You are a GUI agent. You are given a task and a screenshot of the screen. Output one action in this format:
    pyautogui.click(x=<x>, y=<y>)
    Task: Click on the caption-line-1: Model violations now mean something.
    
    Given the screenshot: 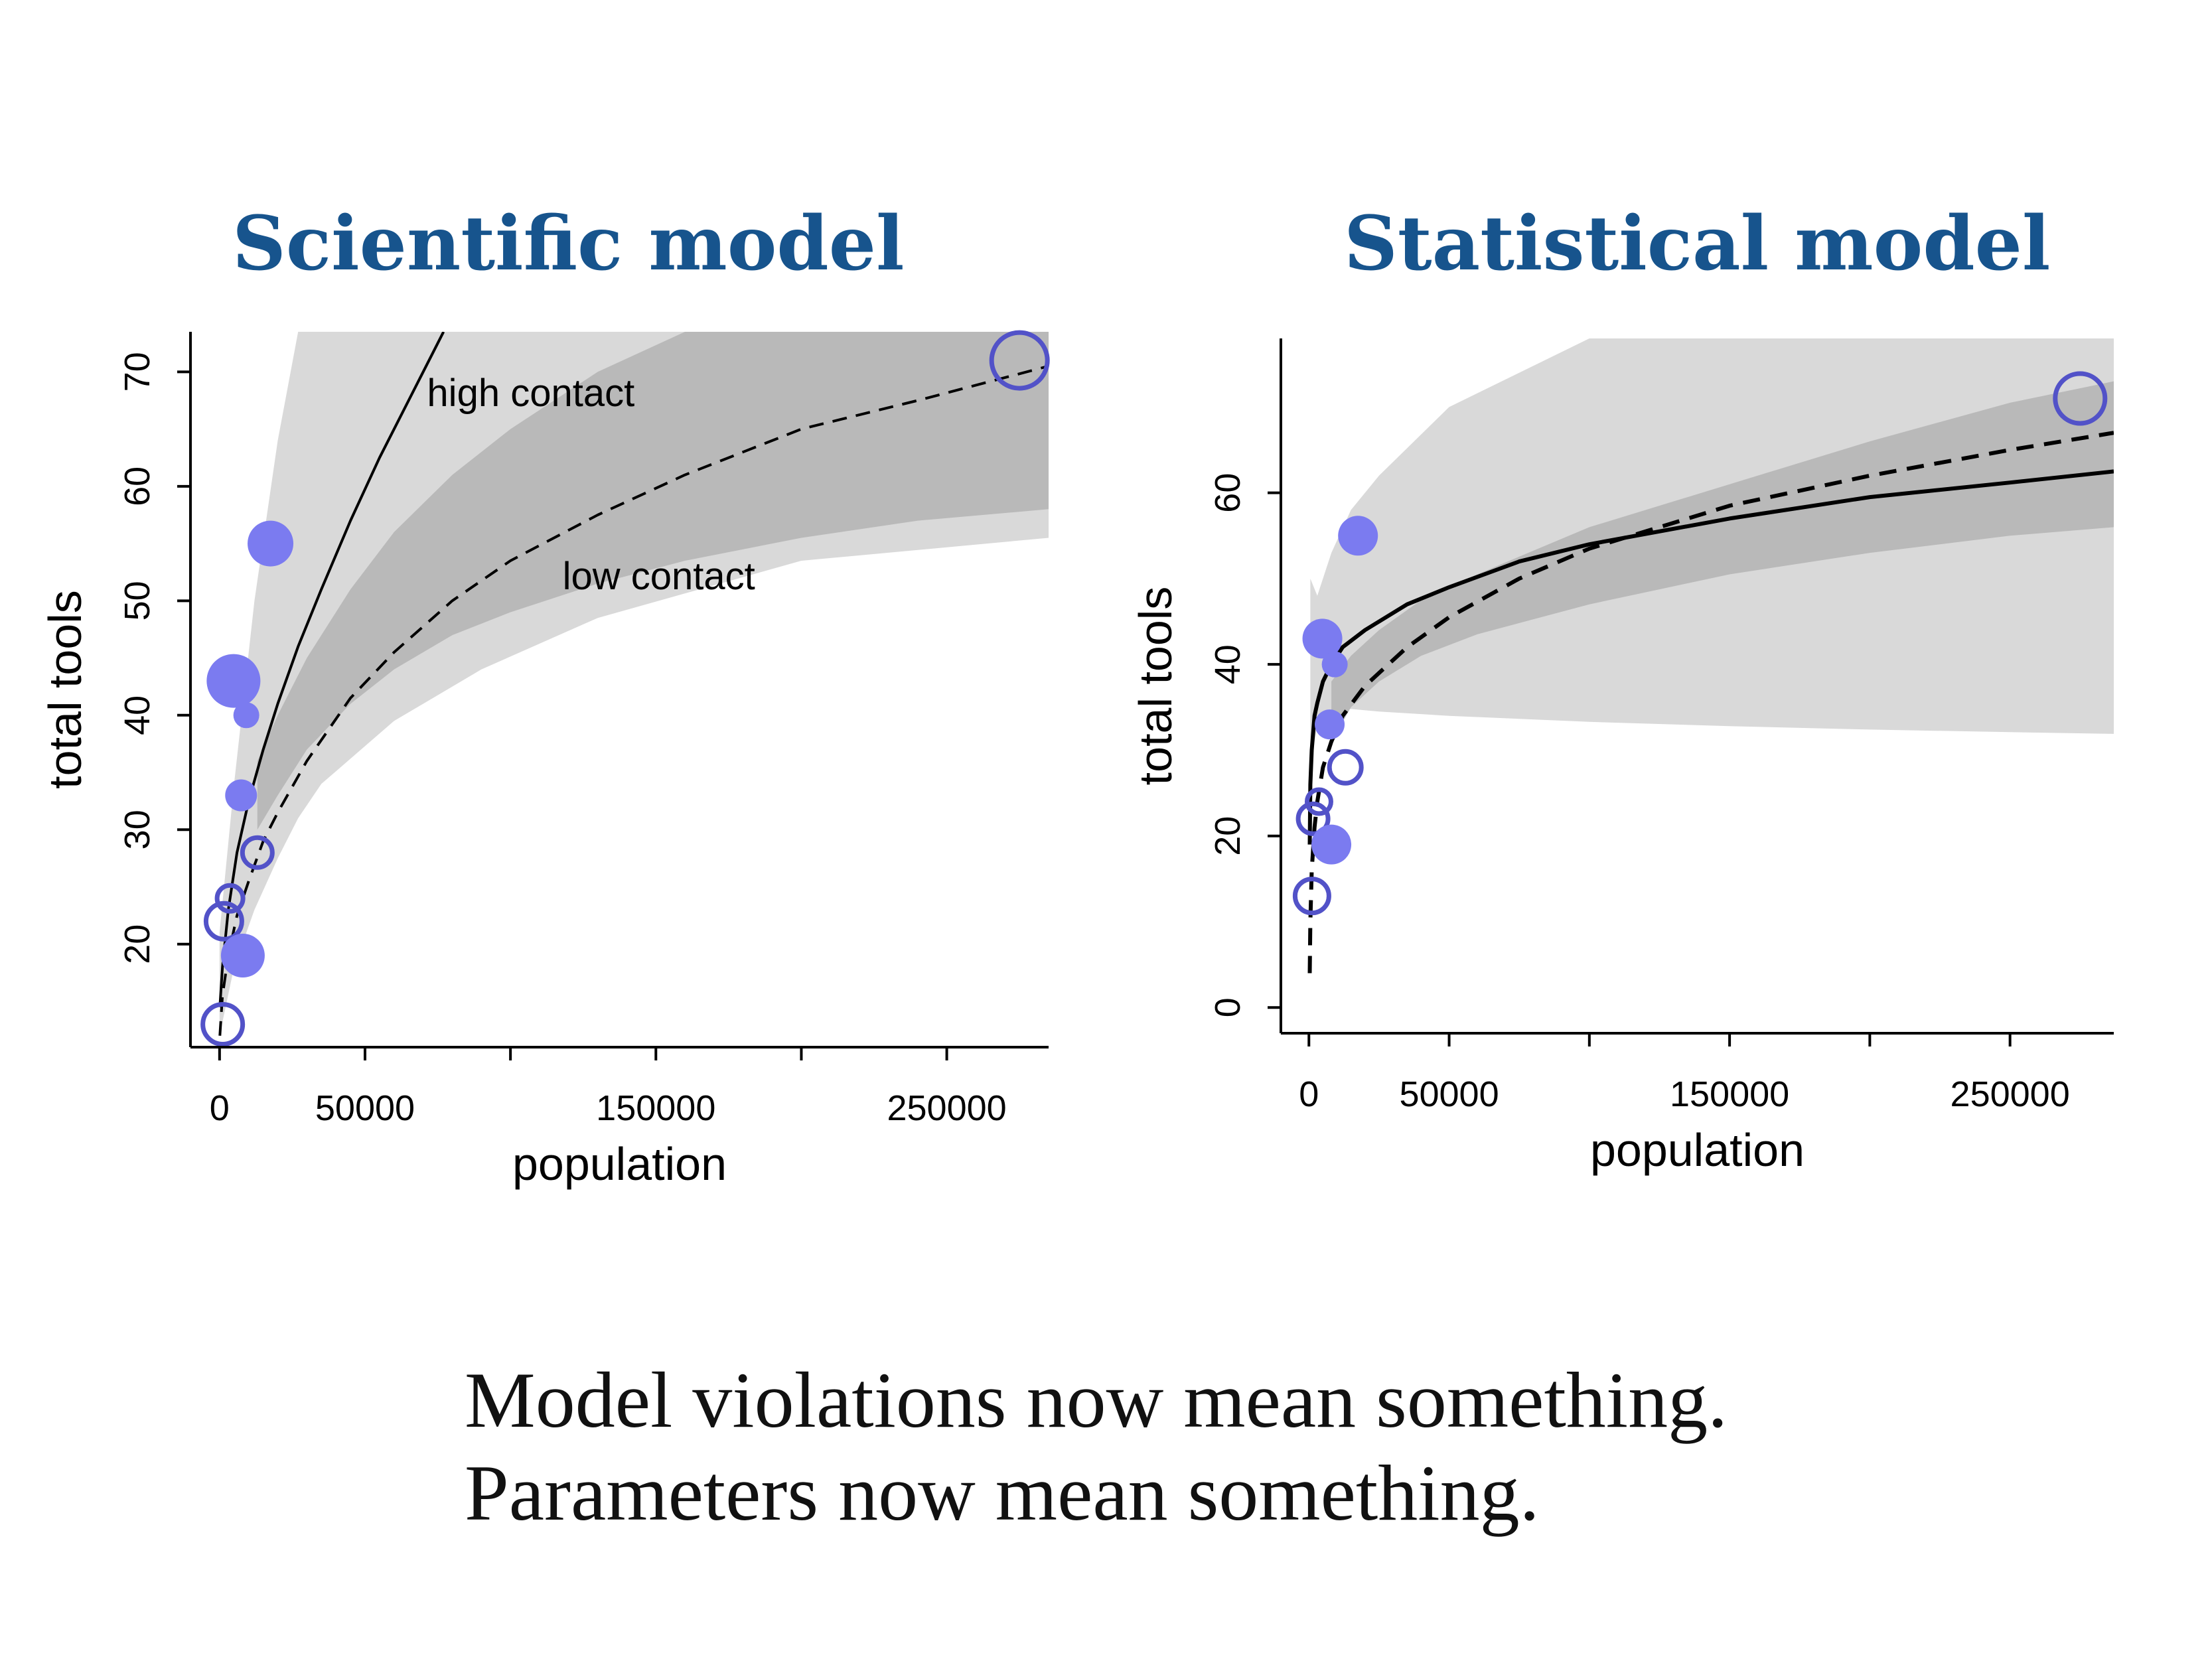 What is the action you would take?
    pyautogui.click(x=1096, y=1400)
    